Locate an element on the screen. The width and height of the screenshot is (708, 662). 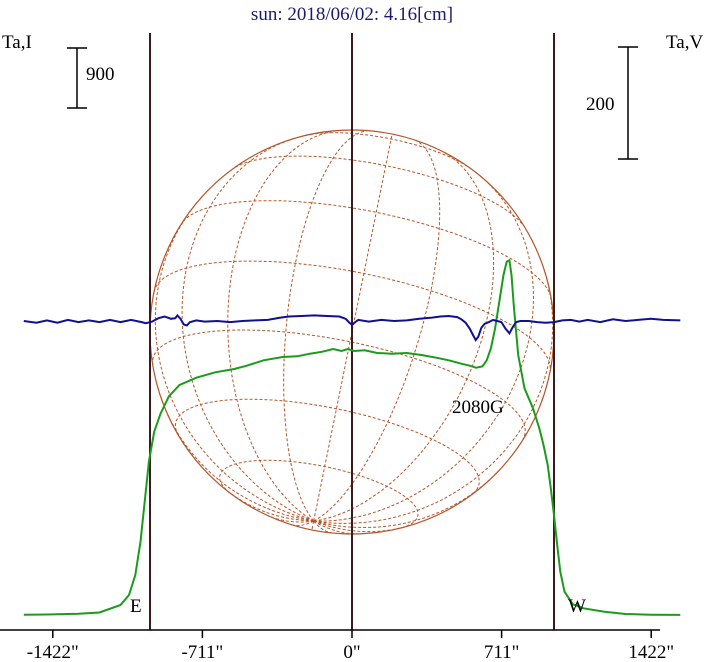
chart-title: sun: 2018/06/02: 4.16[cm] is located at coordinates (352, 14).